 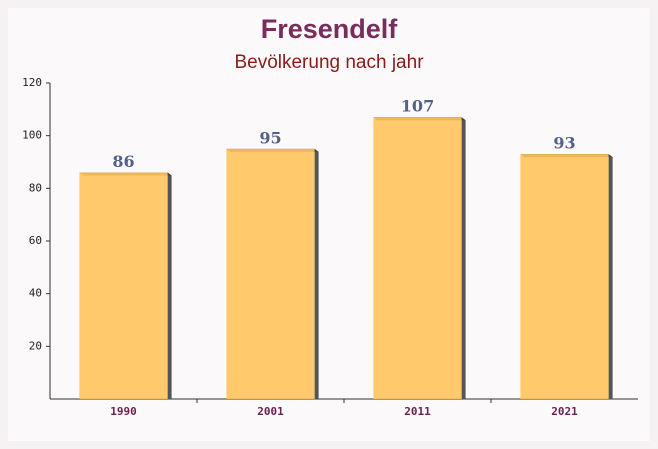 What do you see at coordinates (35, 345) in the screenshot?
I see `y-tick-label: 20` at bounding box center [35, 345].